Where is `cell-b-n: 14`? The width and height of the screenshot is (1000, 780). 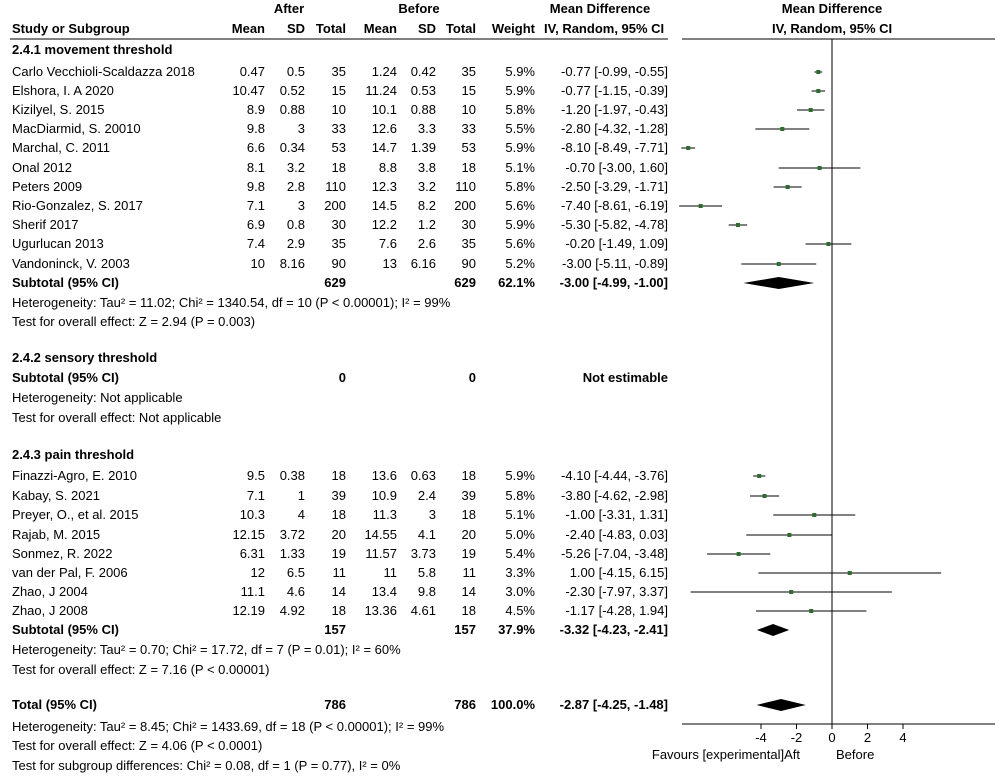 cell-b-n: 14 is located at coordinates (468, 591).